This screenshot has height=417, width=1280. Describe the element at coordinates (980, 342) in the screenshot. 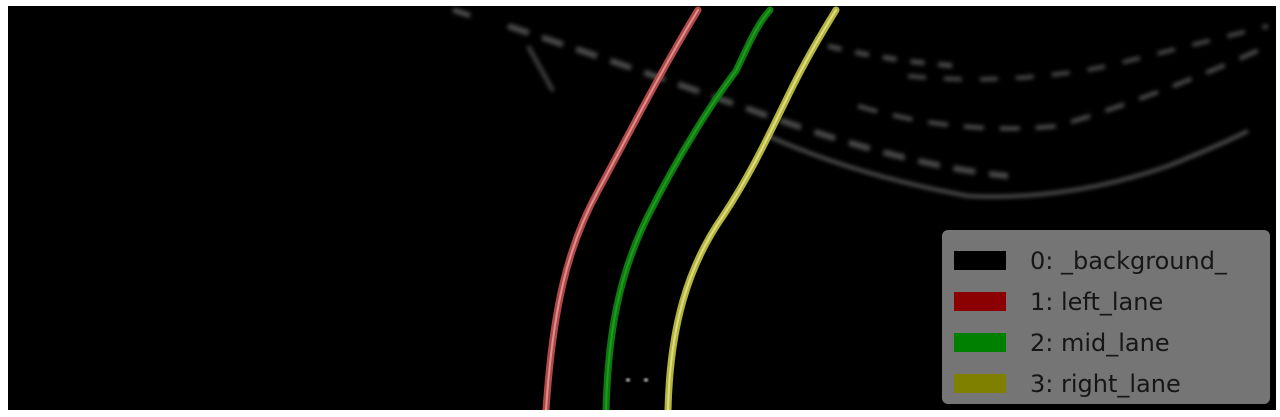

I see `legend-swatch-mid-lane` at that location.